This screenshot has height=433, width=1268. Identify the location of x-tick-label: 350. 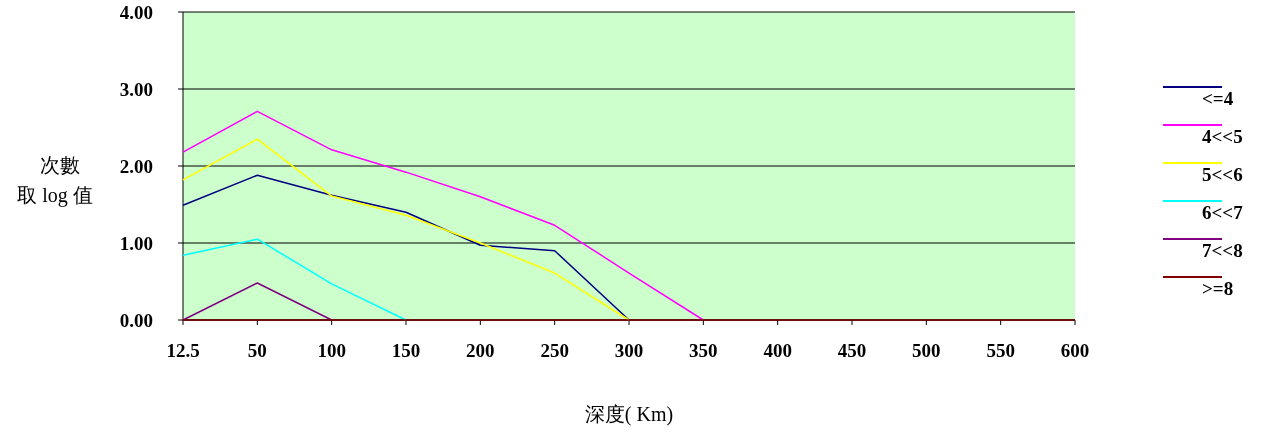
(703, 350).